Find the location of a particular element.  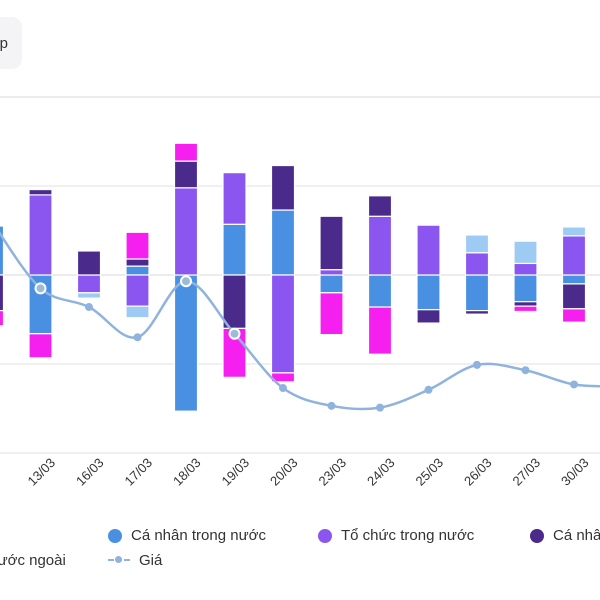

x-tick-label: 27/03 is located at coordinates (527, 472).